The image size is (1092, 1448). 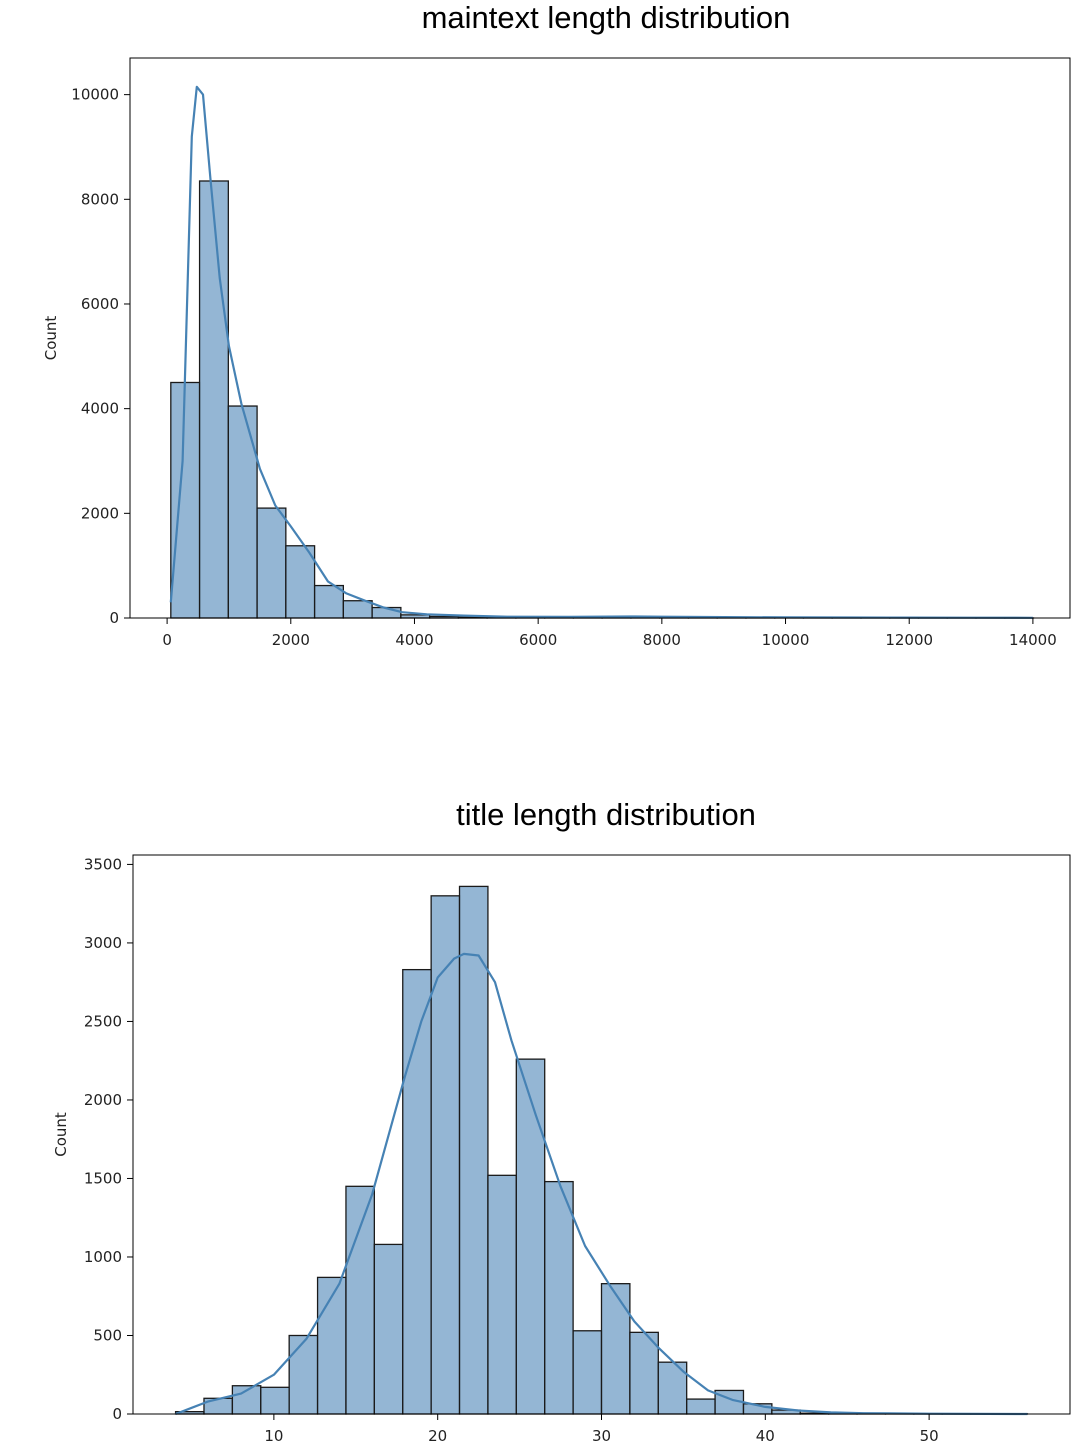 I want to click on y-tick-label: 1000, so click(x=103, y=1257).